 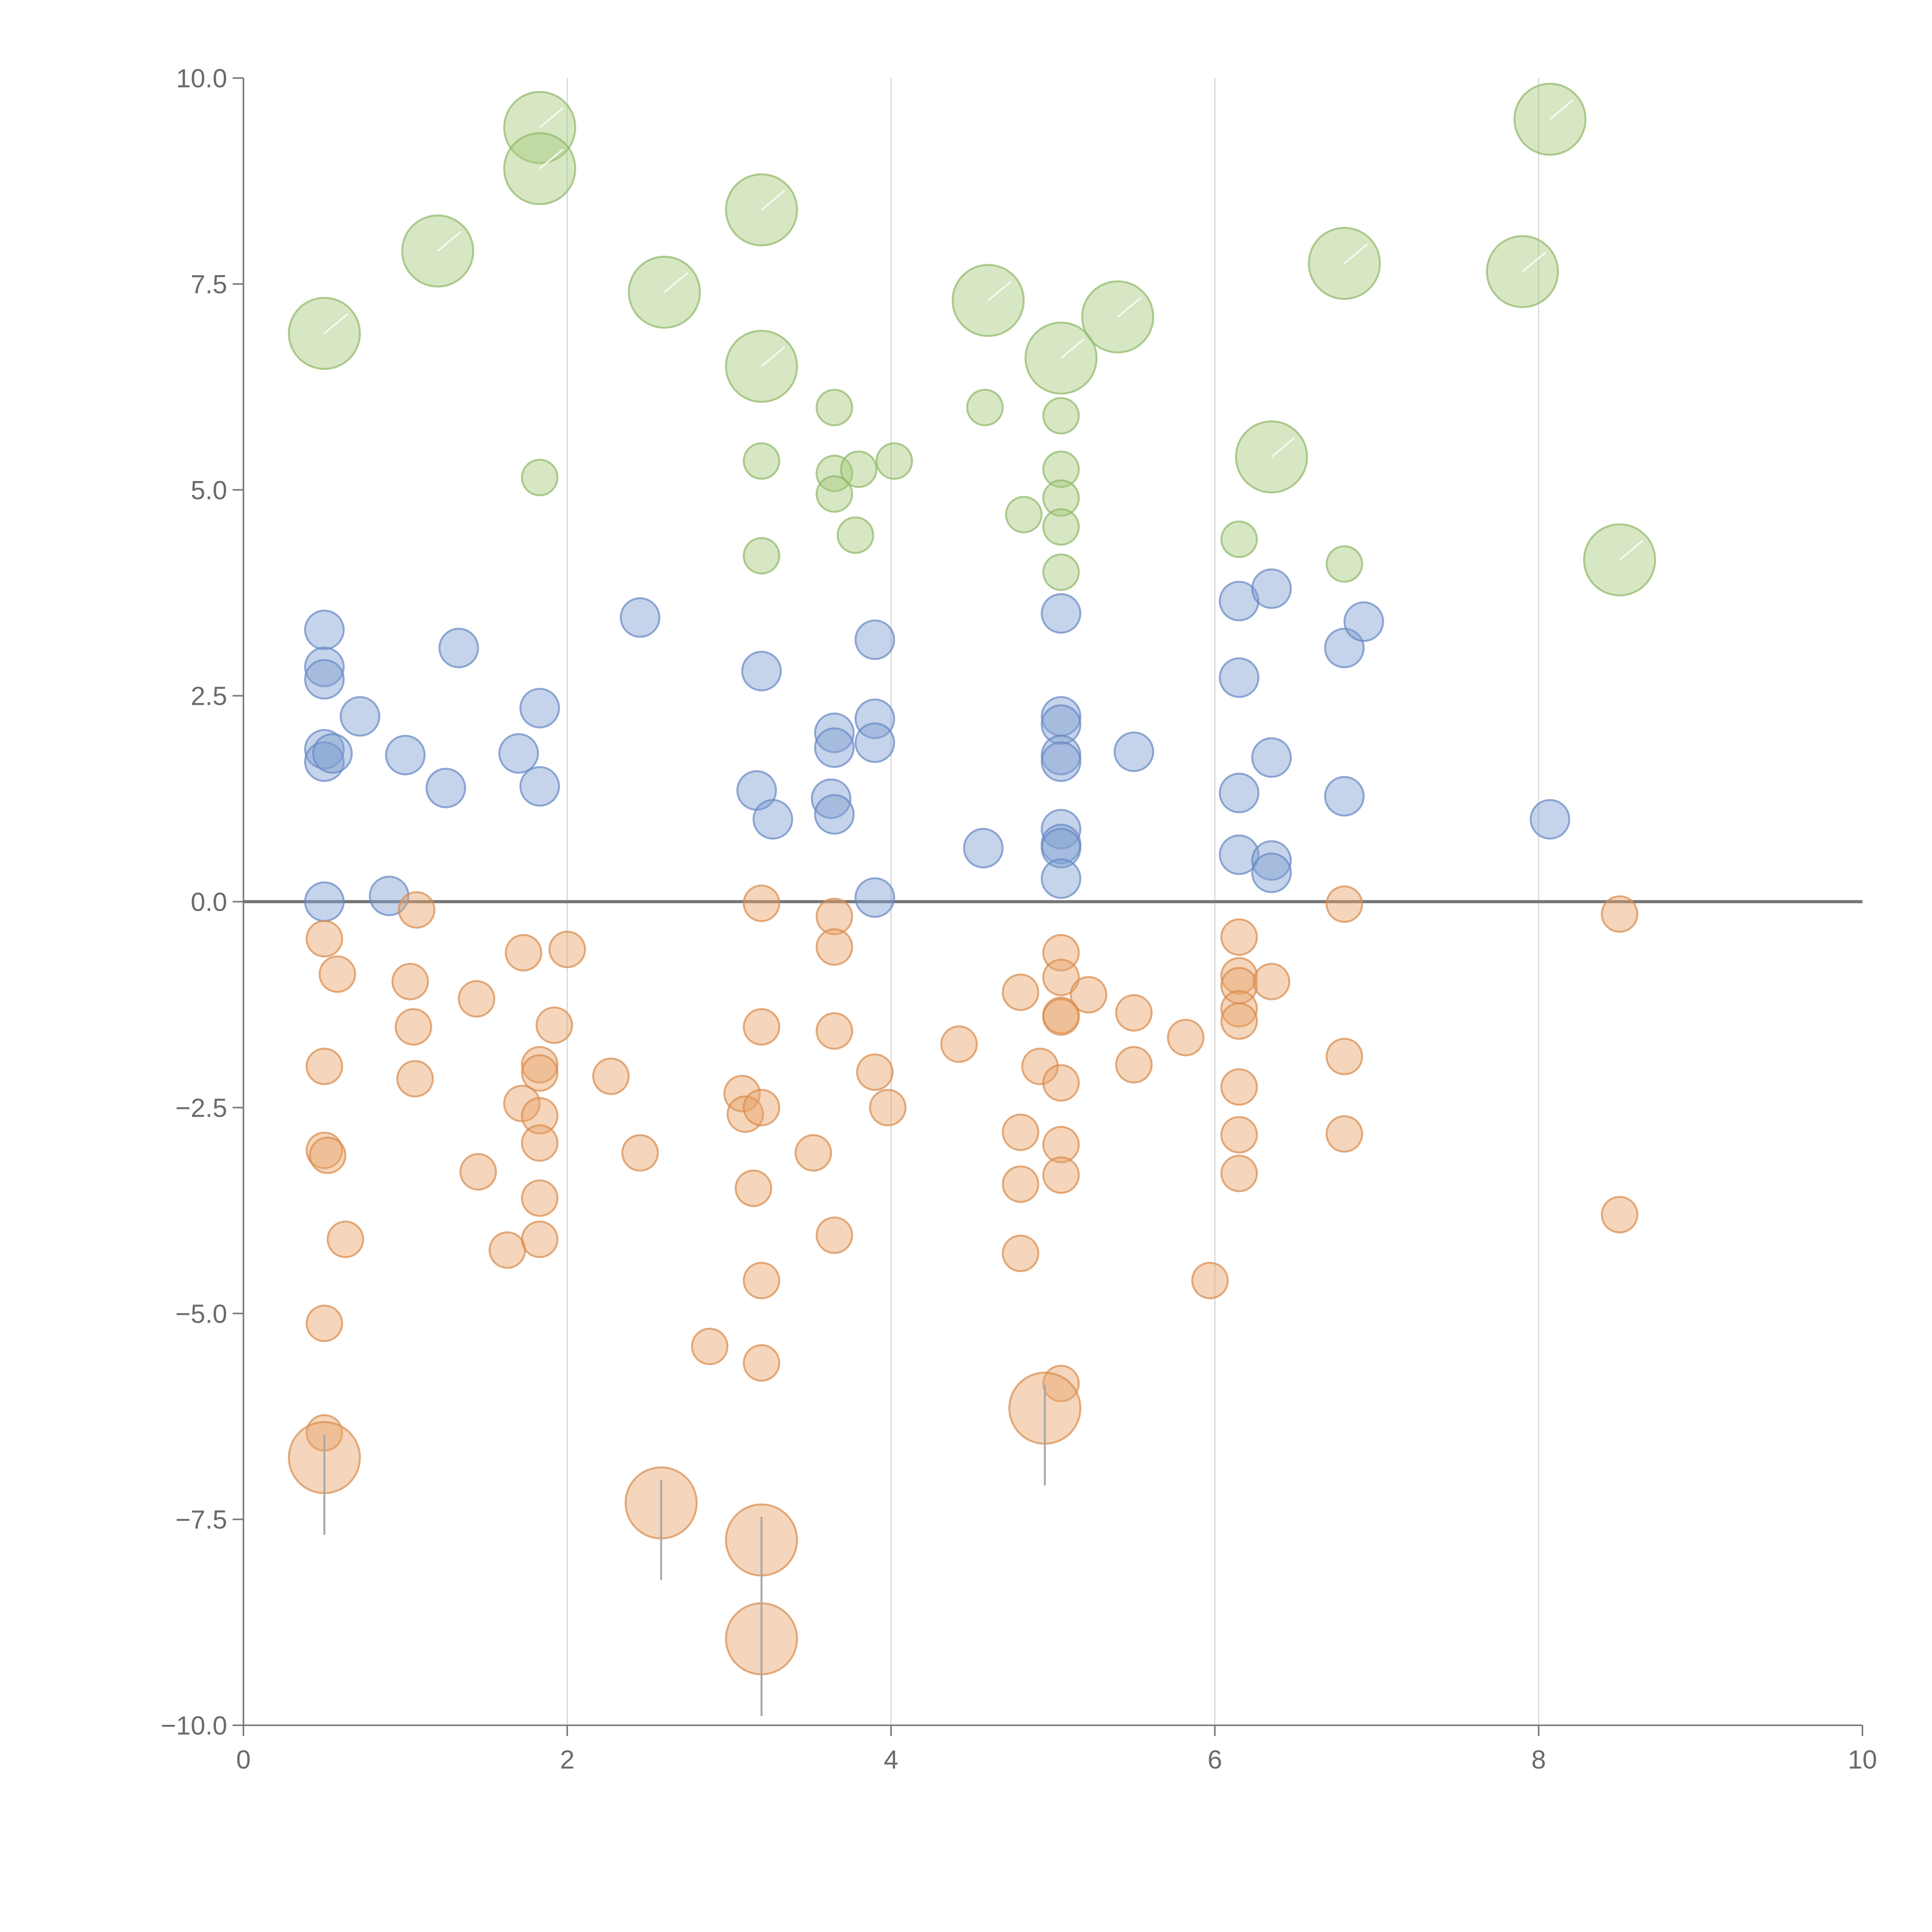 What do you see at coordinates (209, 284) in the screenshot?
I see `y-tick-label: 7.5` at bounding box center [209, 284].